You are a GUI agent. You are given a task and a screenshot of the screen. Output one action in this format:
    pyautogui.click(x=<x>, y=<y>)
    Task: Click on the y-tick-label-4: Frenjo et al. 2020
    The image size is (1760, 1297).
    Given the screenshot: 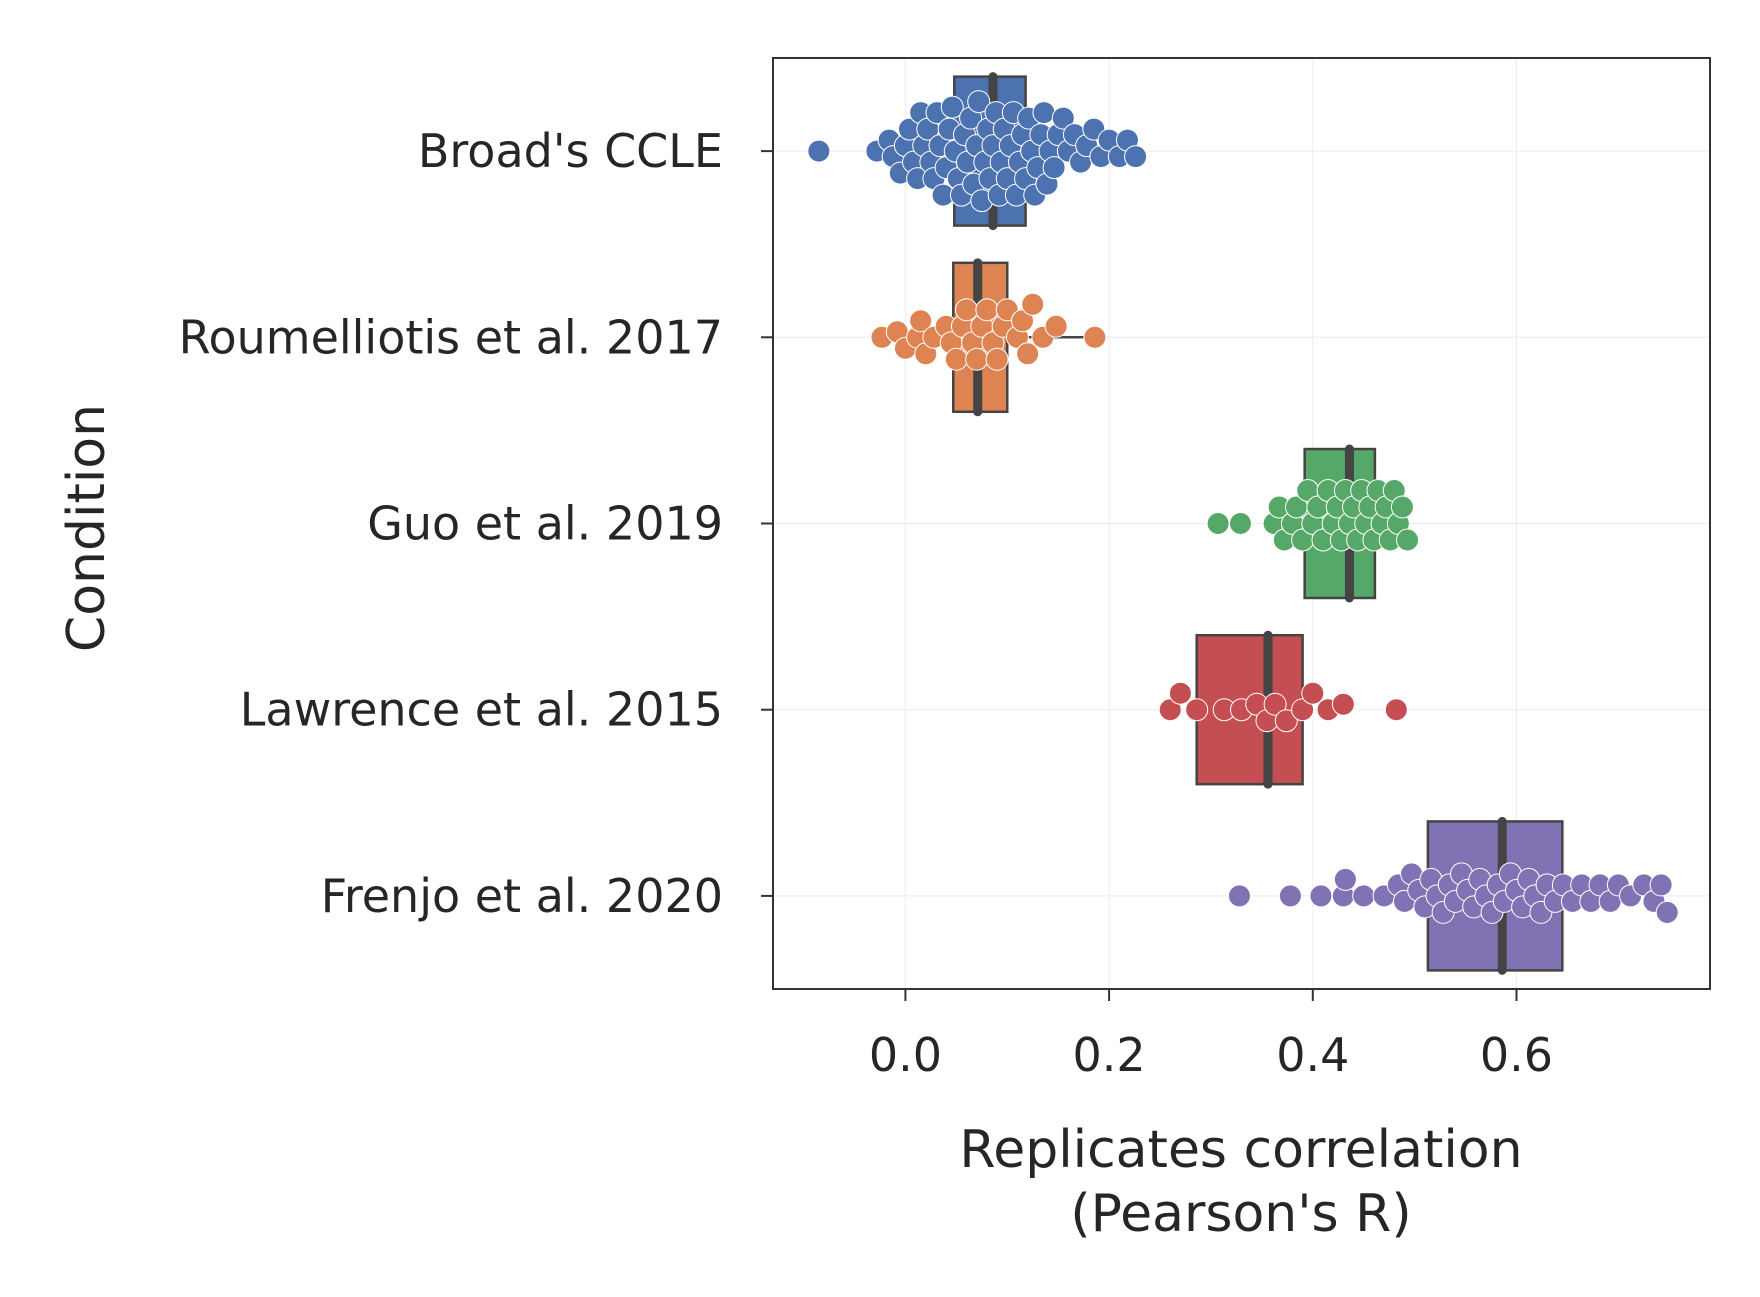 What is the action you would take?
    pyautogui.click(x=522, y=896)
    